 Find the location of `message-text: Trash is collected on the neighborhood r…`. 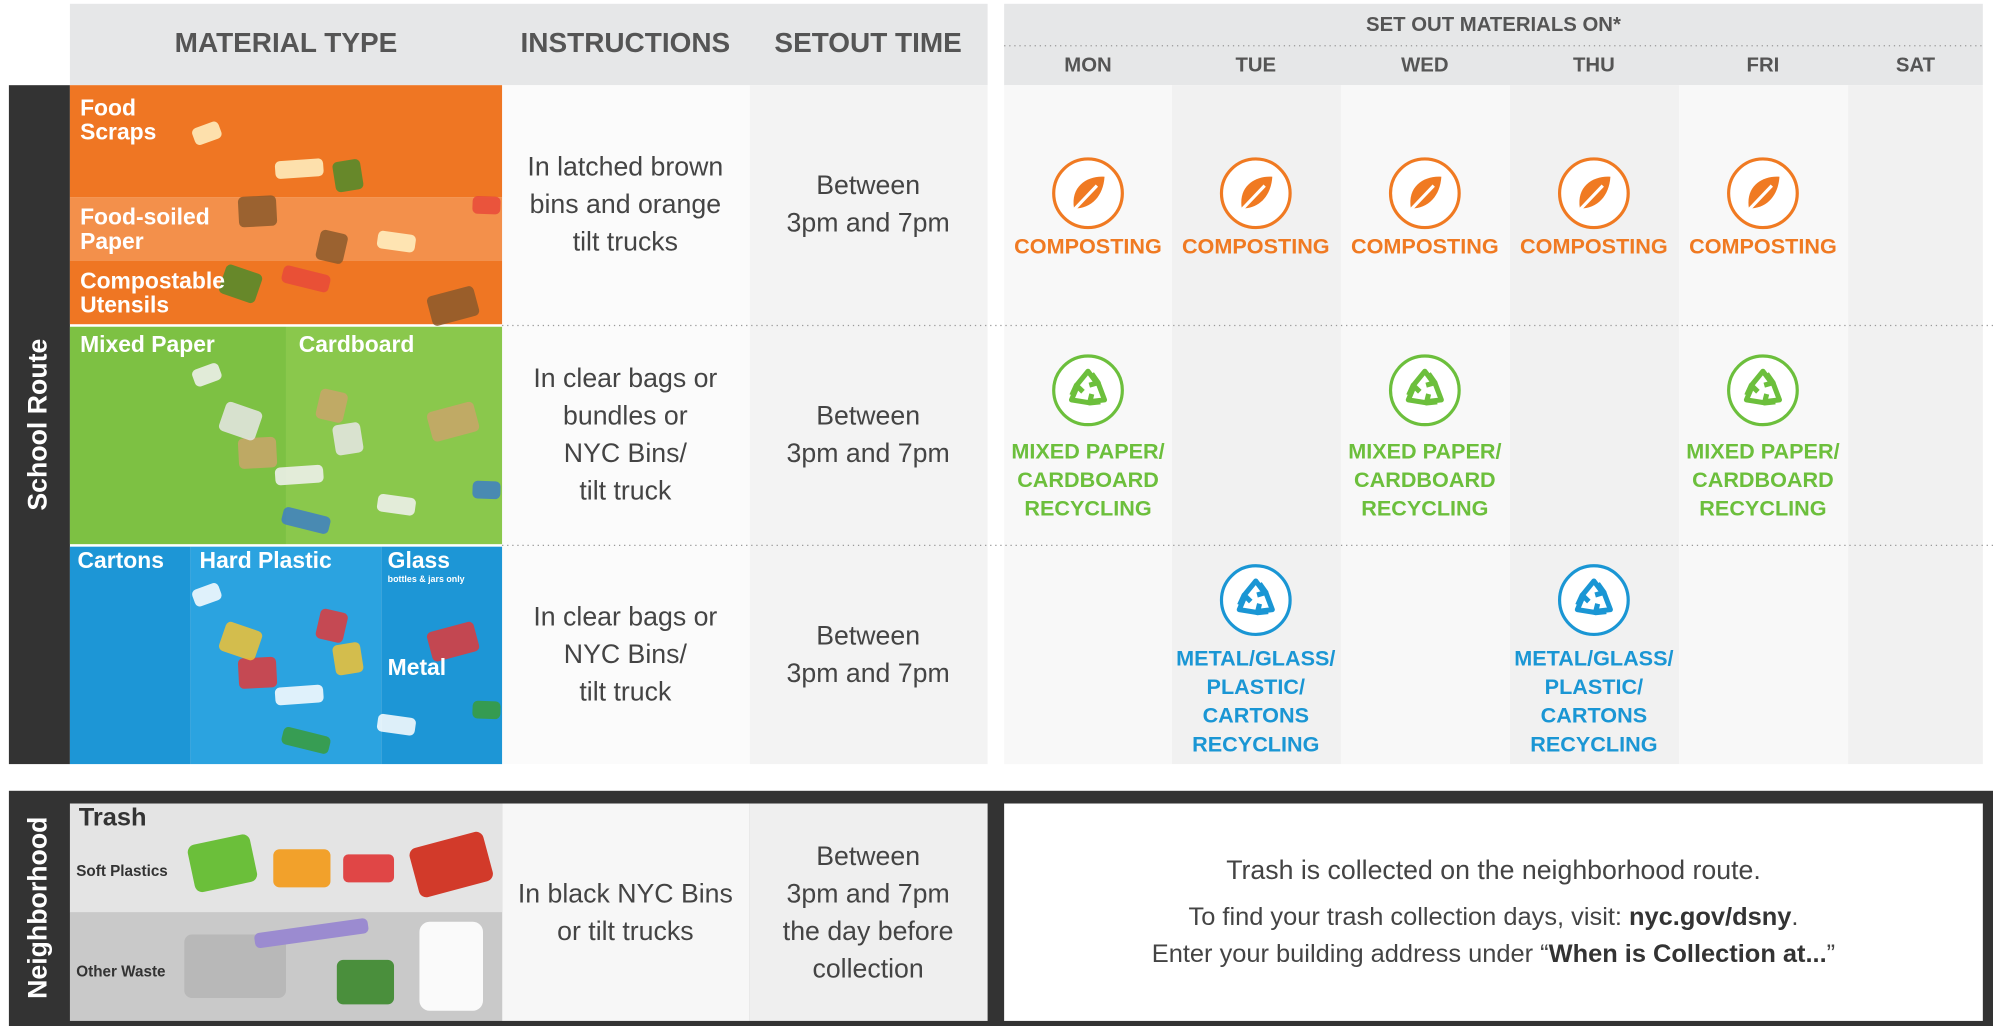

message-text: Trash is collected on the neighborhood r… is located at coordinates (1493, 870).